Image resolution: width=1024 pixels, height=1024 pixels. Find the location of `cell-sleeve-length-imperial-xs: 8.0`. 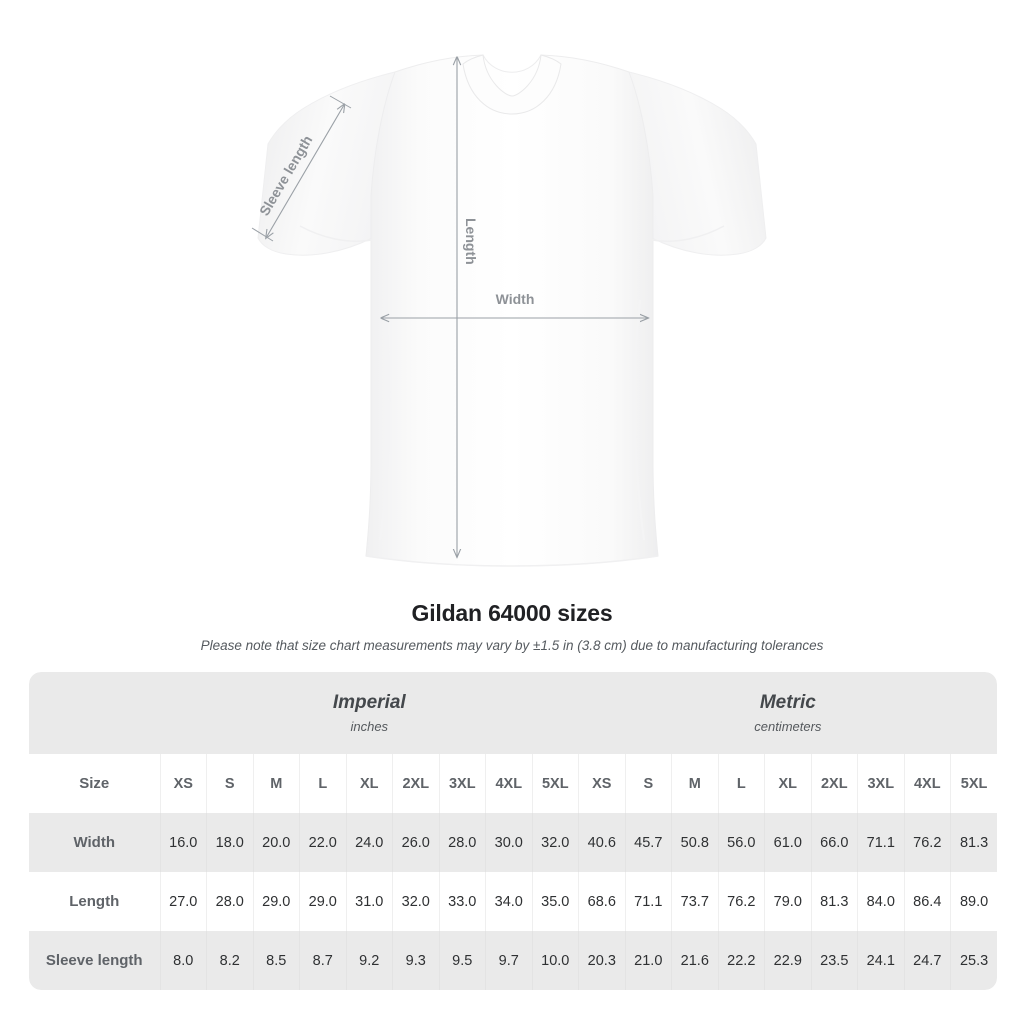

cell-sleeve-length-imperial-xs: 8.0 is located at coordinates (183, 960).